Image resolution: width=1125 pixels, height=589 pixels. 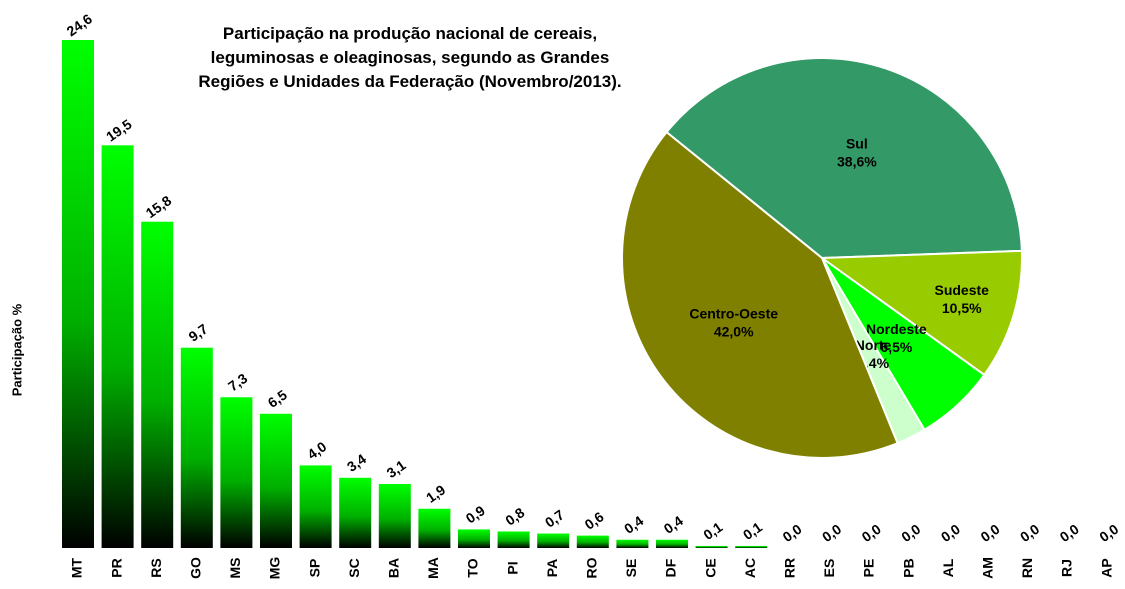 What do you see at coordinates (119, 130) in the screenshot?
I see `value-label: 19,5` at bounding box center [119, 130].